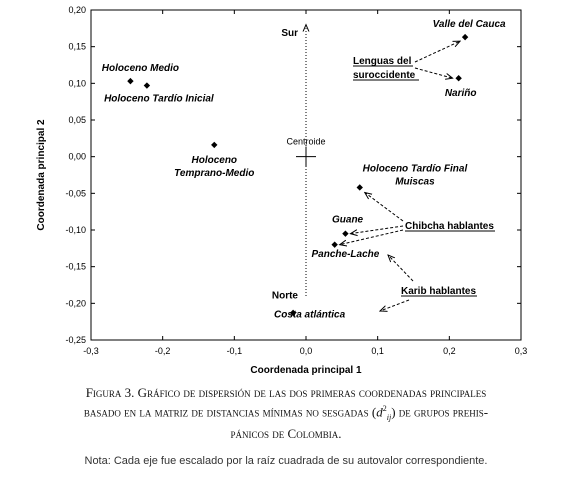  I want to click on x-tick-label: -0,3, so click(91, 351).